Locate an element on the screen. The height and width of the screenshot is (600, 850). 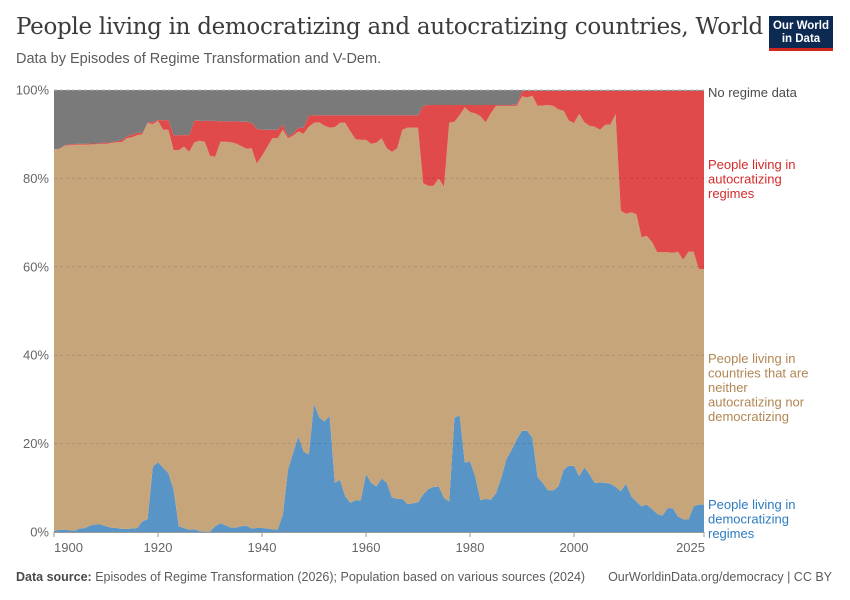
source-label: Data source: is located at coordinates (54, 577).